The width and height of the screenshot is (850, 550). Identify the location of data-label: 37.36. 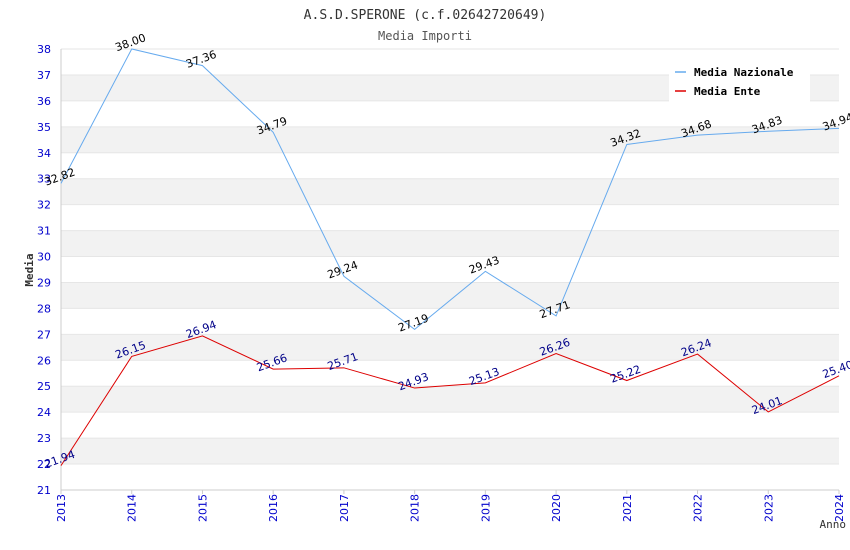
(201, 59).